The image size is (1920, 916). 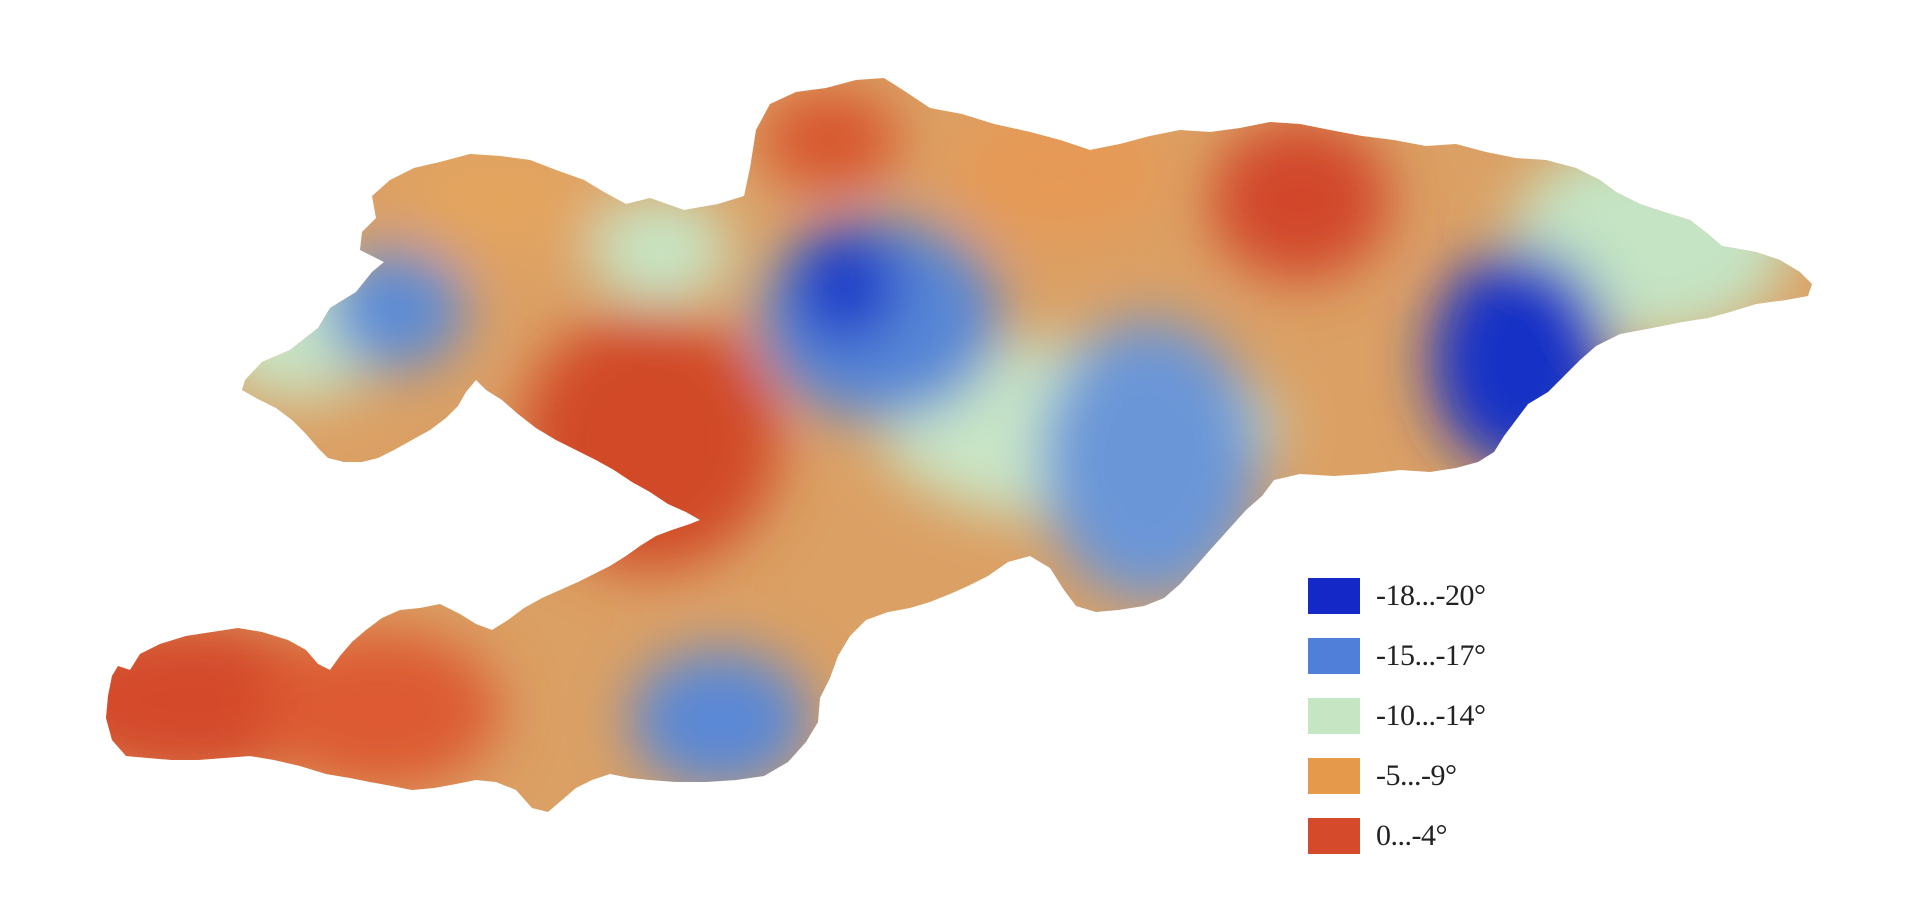 What do you see at coordinates (1431, 715) in the screenshot?
I see `legend-label: -10...-14°` at bounding box center [1431, 715].